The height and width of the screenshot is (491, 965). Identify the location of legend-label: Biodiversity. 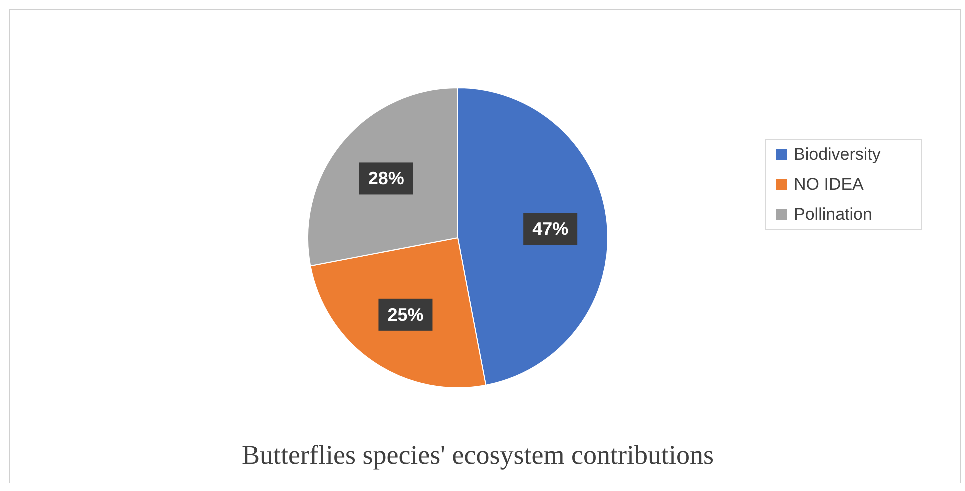
(838, 154).